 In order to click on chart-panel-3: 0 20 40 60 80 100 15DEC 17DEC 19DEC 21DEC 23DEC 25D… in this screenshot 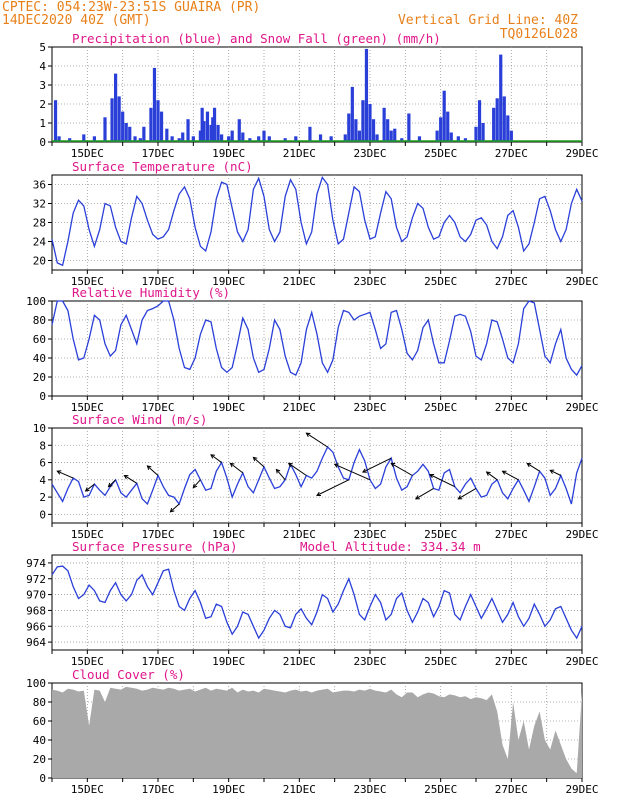, I will do `click(312, 349)`.